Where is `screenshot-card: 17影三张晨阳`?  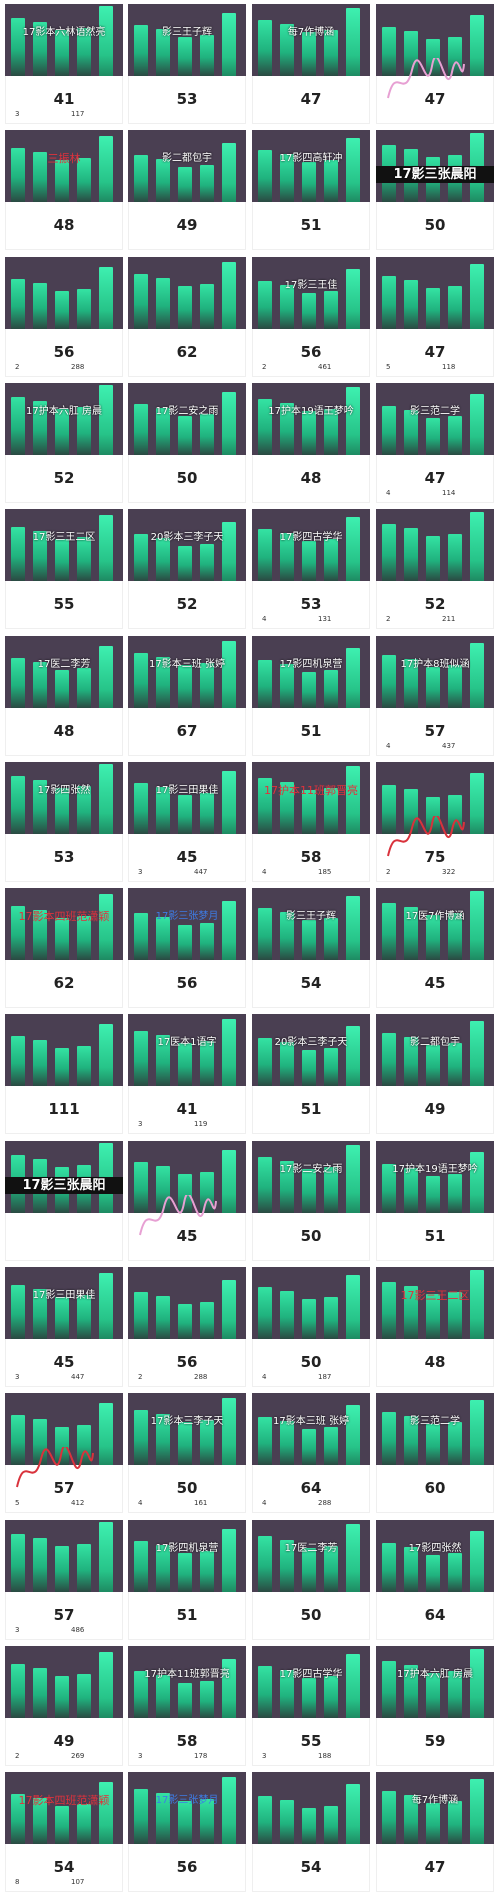
screenshot-card: 17影三张晨阳 is located at coordinates (64, 1201).